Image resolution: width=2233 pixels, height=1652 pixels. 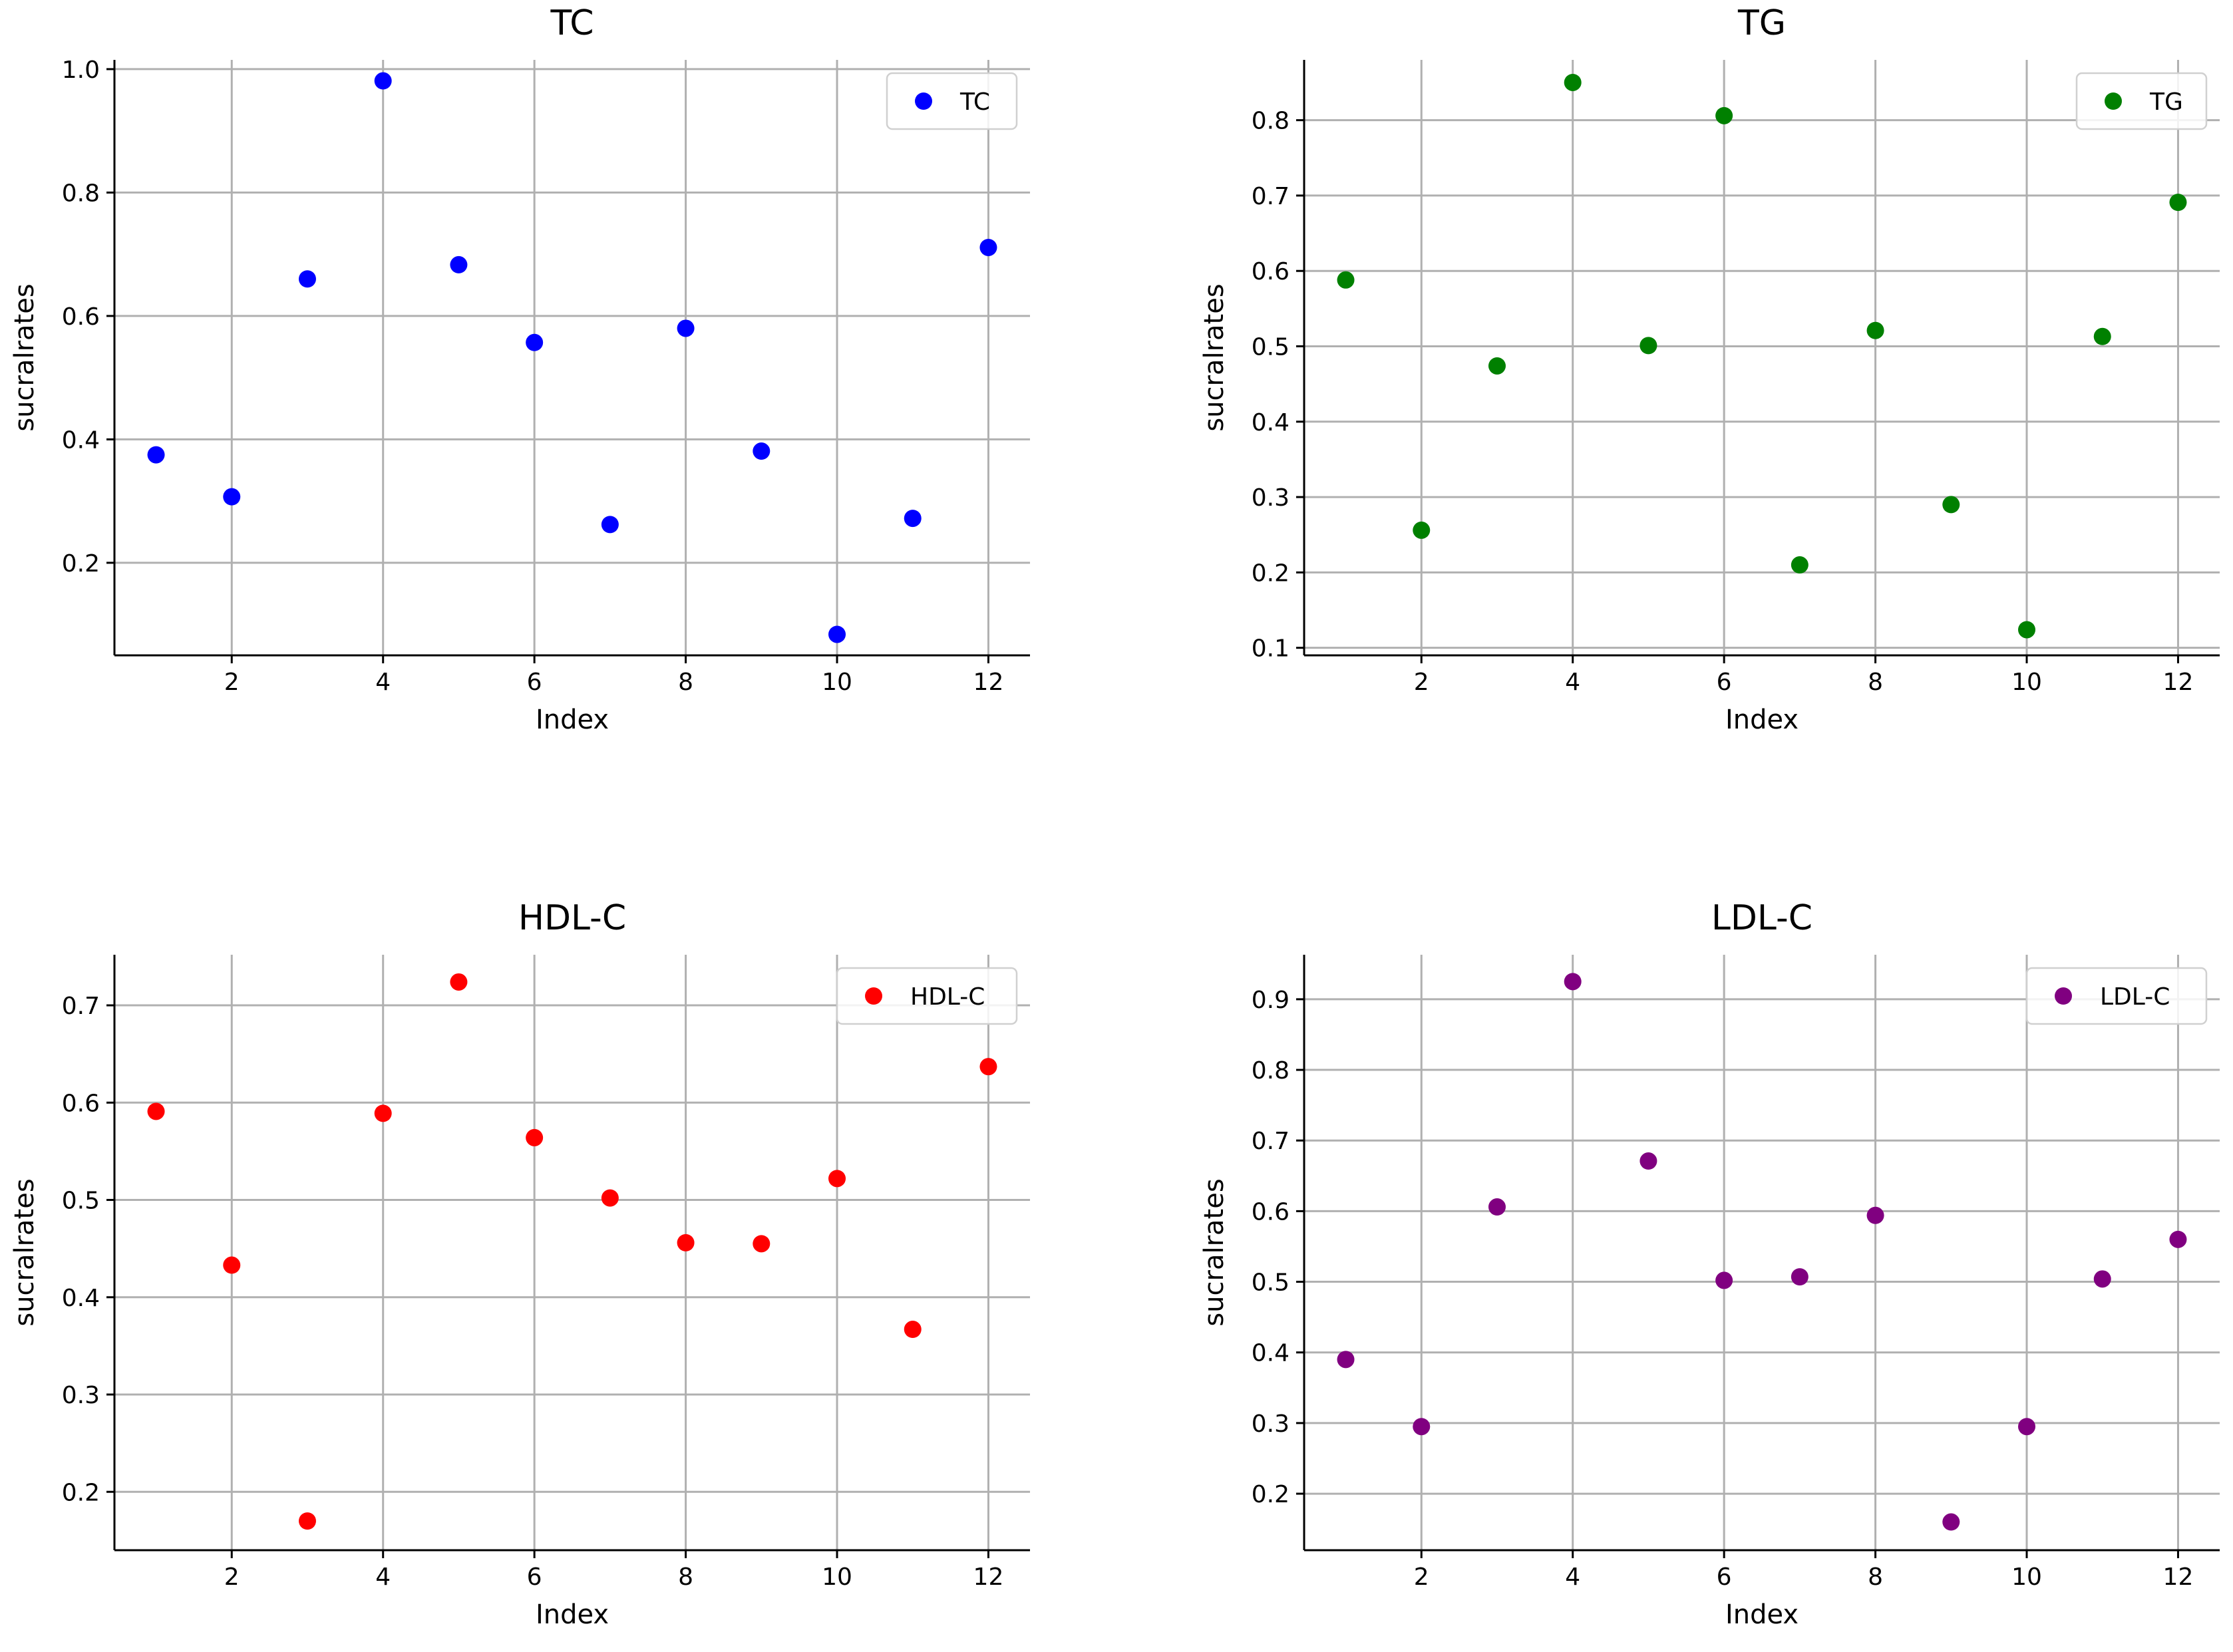 What do you see at coordinates (1761, 23) in the screenshot?
I see `chart-title: TG` at bounding box center [1761, 23].